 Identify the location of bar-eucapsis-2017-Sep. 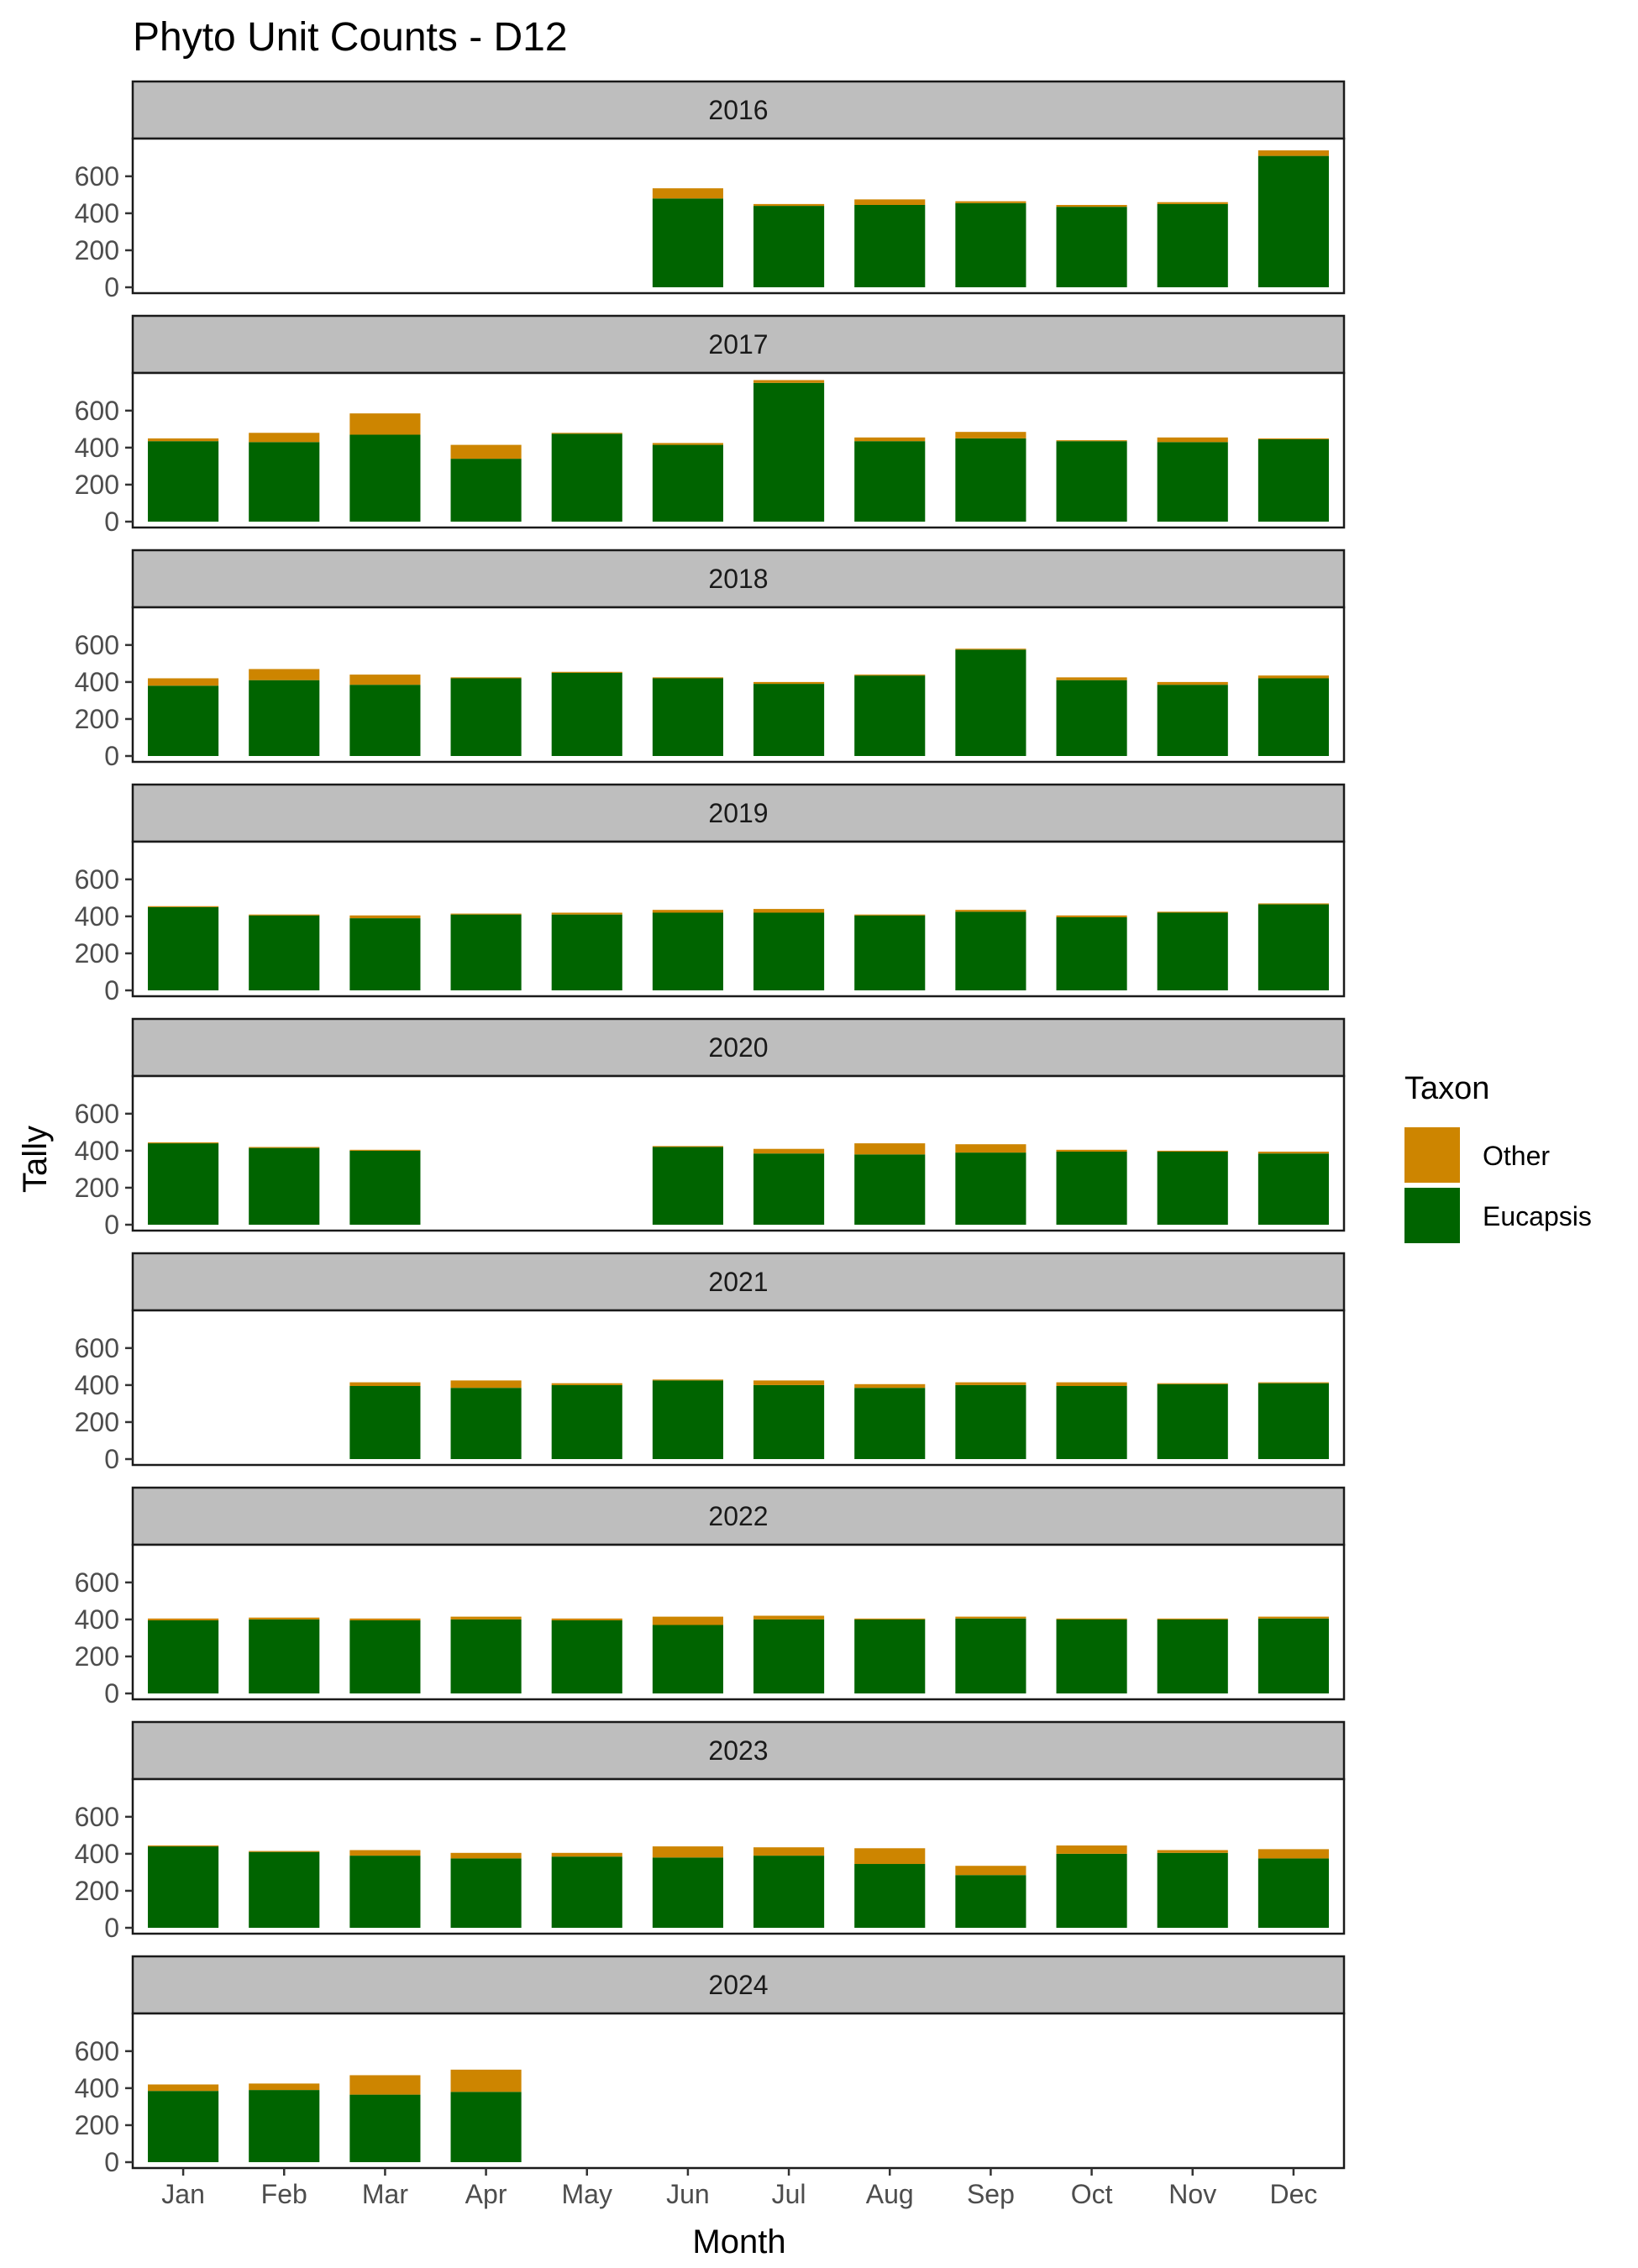
(990, 480).